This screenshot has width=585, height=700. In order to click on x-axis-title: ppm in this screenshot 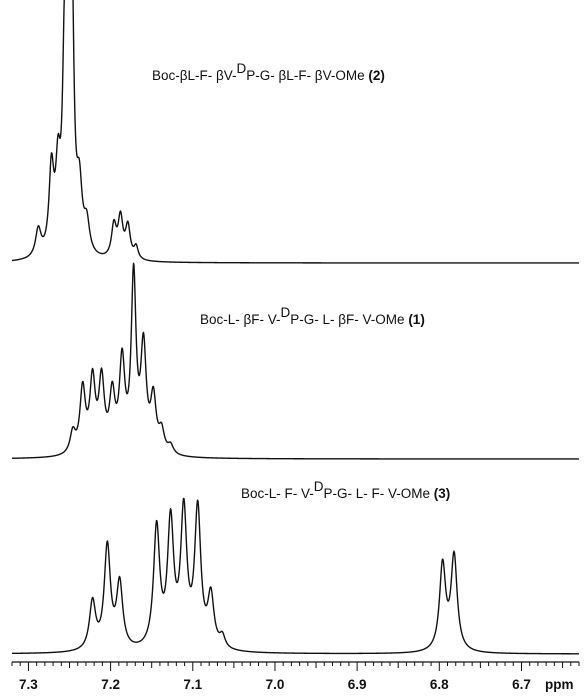, I will do `click(559, 684)`.